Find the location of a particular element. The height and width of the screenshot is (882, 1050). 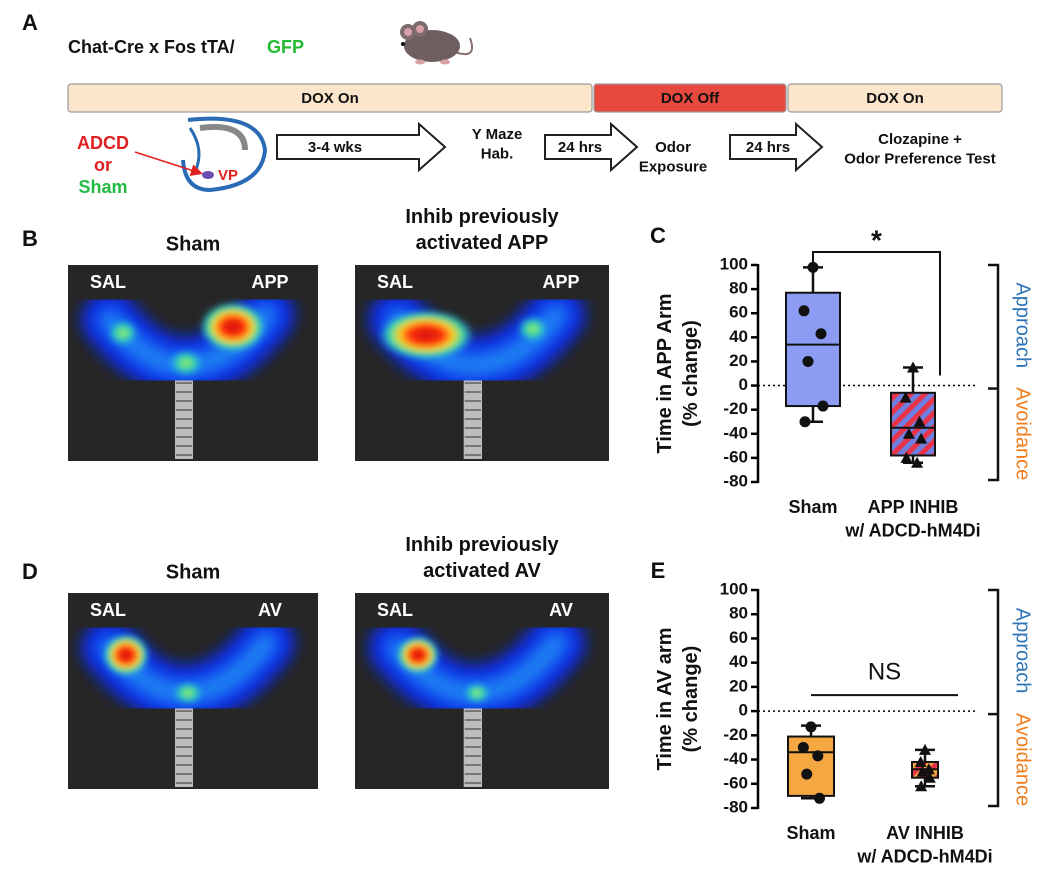

panel-label: B is located at coordinates (30, 238).